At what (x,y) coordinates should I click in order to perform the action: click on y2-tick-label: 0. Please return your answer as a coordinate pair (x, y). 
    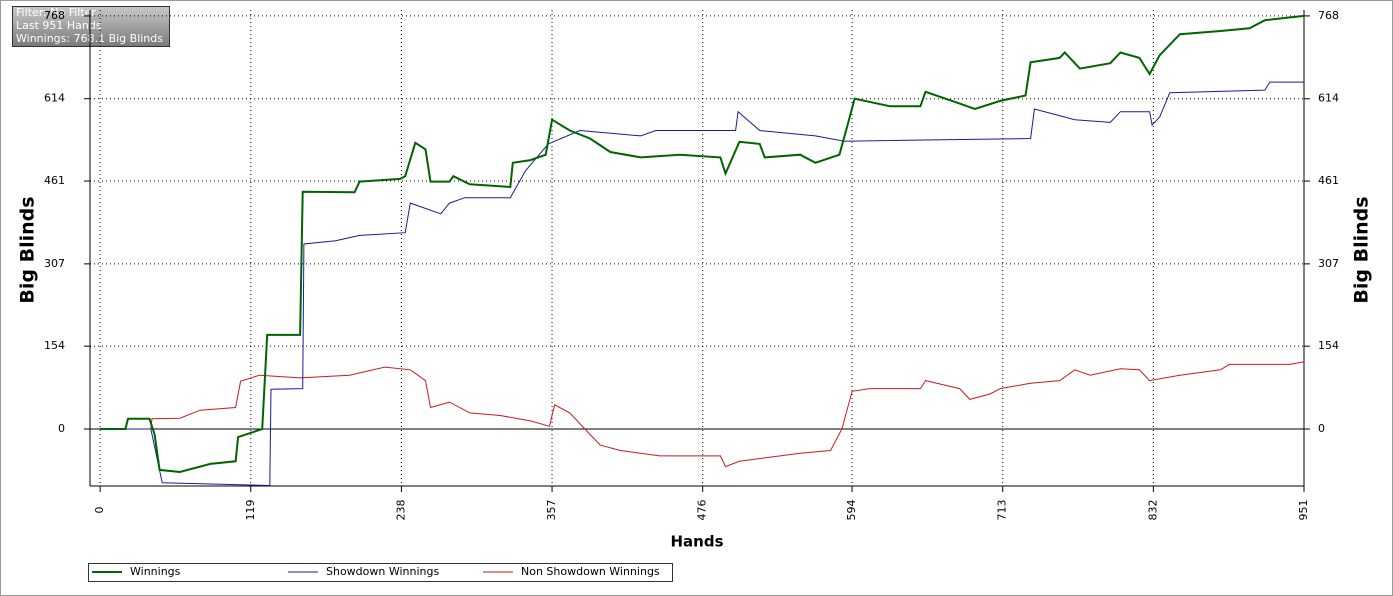
    Looking at the image, I should click on (1321, 428).